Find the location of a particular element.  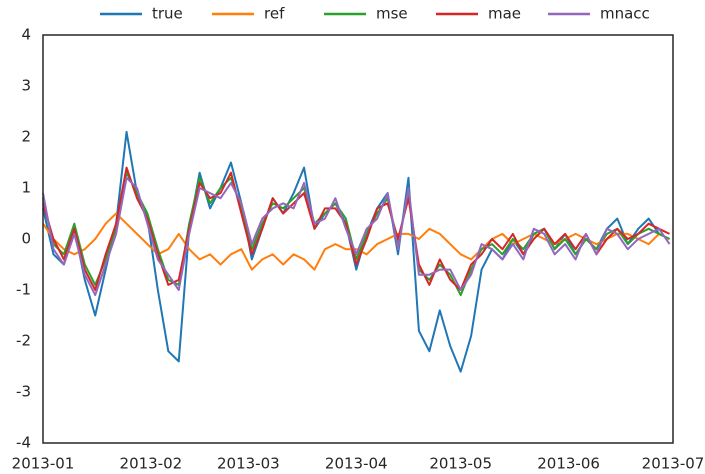

legend-label: mse is located at coordinates (392, 14).